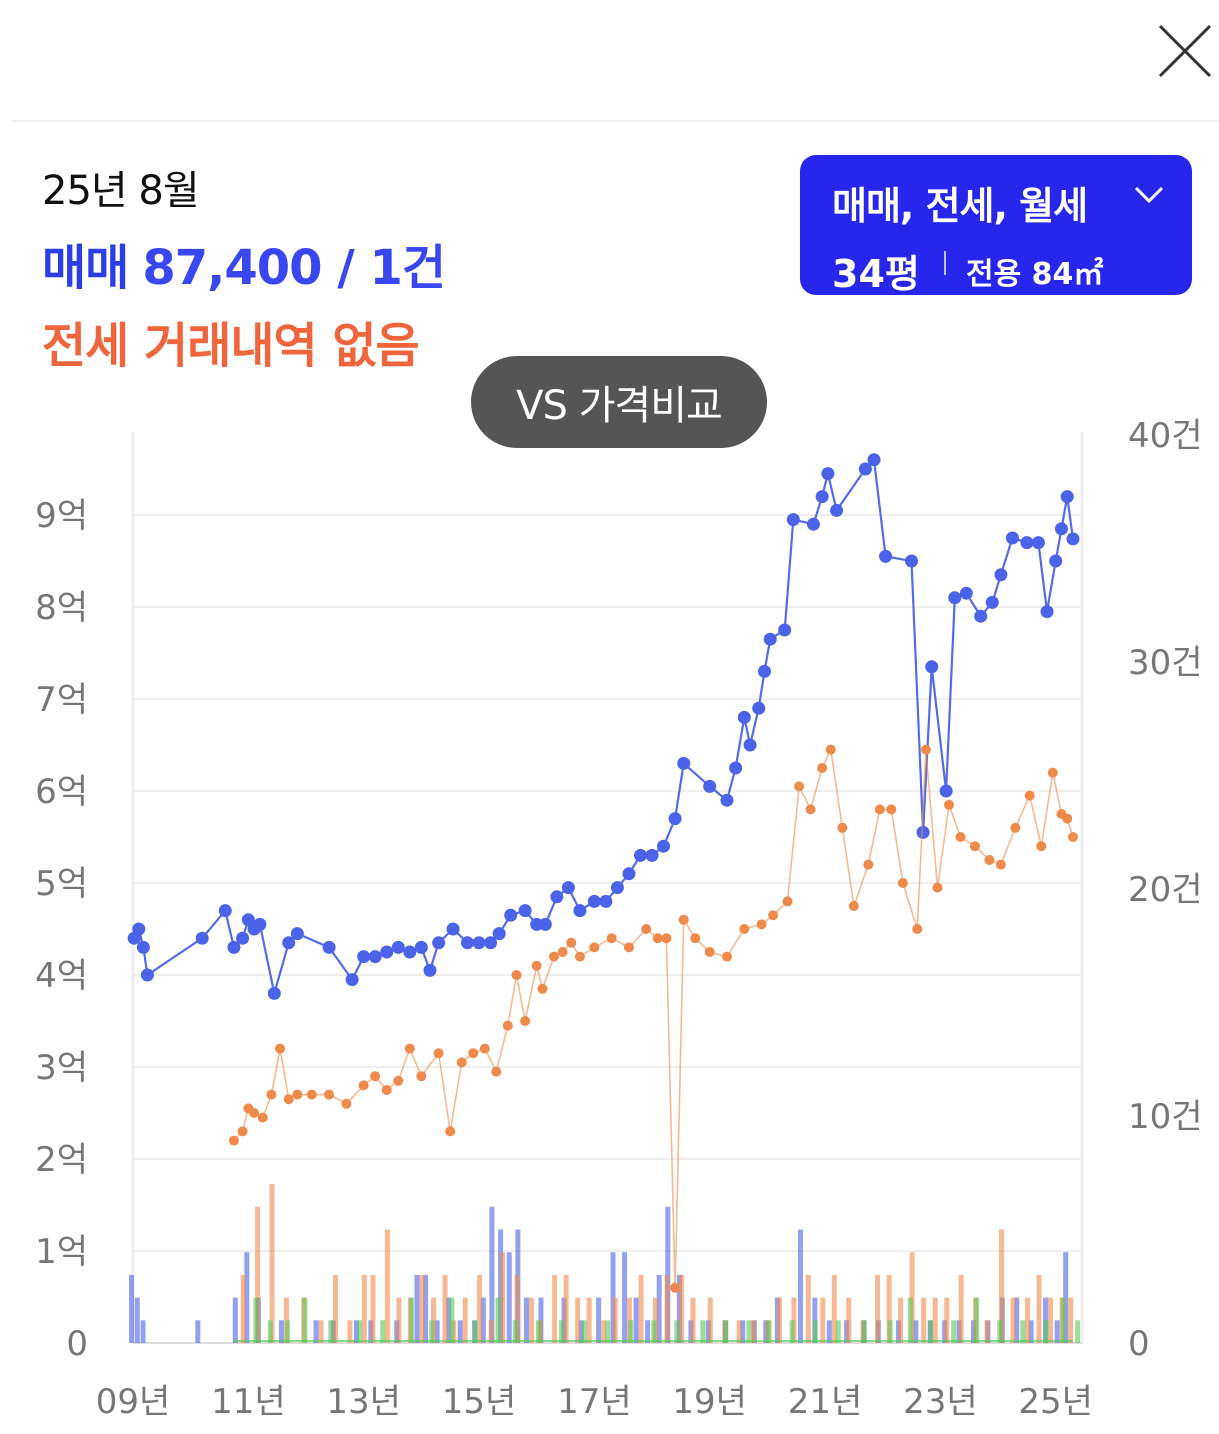 The width and height of the screenshot is (1219, 1434). I want to click on volume-bars, so click(605, 1263).